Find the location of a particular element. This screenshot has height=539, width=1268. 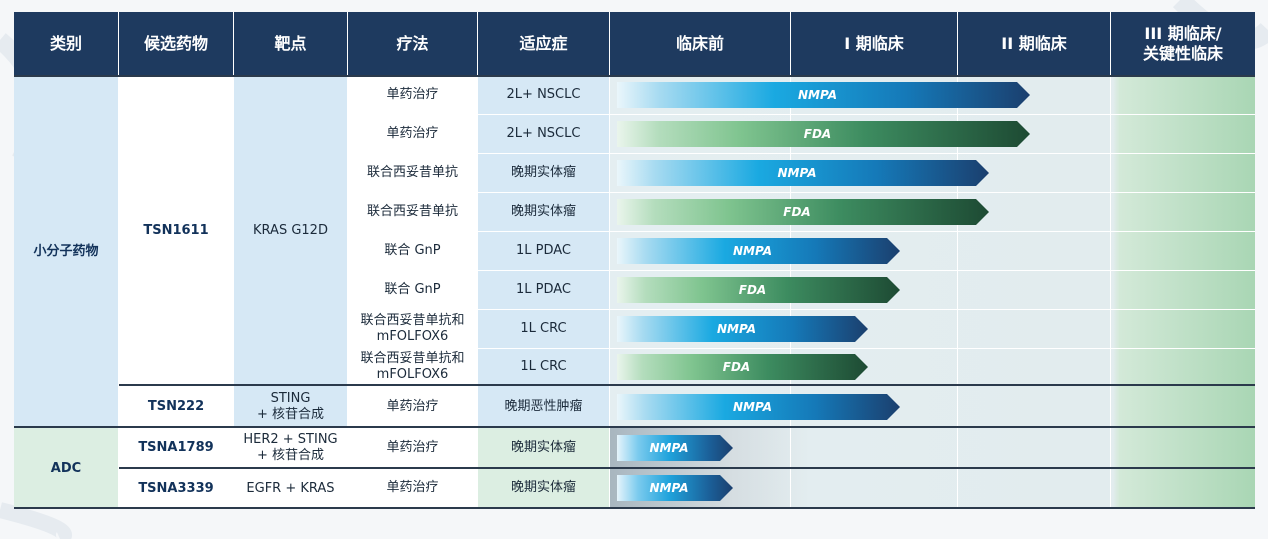

header-preclinical: 临床前 is located at coordinates (700, 43).